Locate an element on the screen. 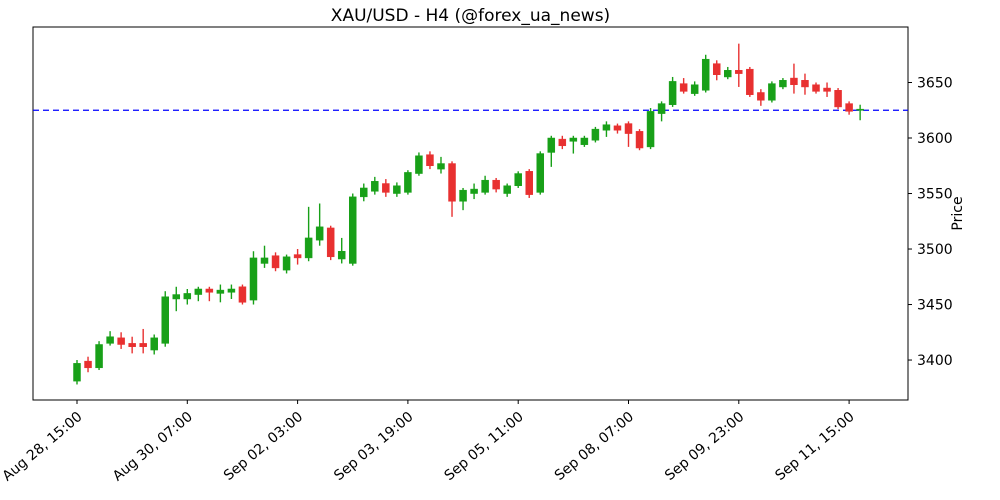 The image size is (1000, 500). y-tick-label: 3650 is located at coordinates (935, 84).